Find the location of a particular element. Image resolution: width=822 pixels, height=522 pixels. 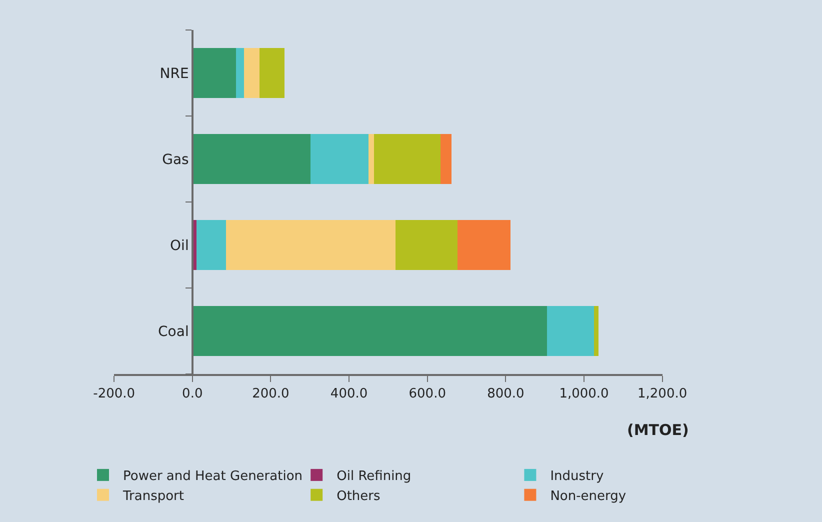

legend-label: Oil Refining is located at coordinates (374, 476).